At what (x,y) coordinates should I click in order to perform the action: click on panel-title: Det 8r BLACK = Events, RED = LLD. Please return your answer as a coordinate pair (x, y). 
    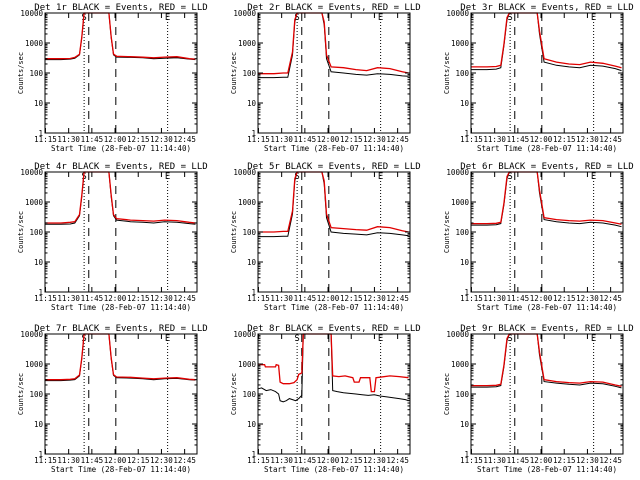
    Looking at the image, I should click on (333, 329).